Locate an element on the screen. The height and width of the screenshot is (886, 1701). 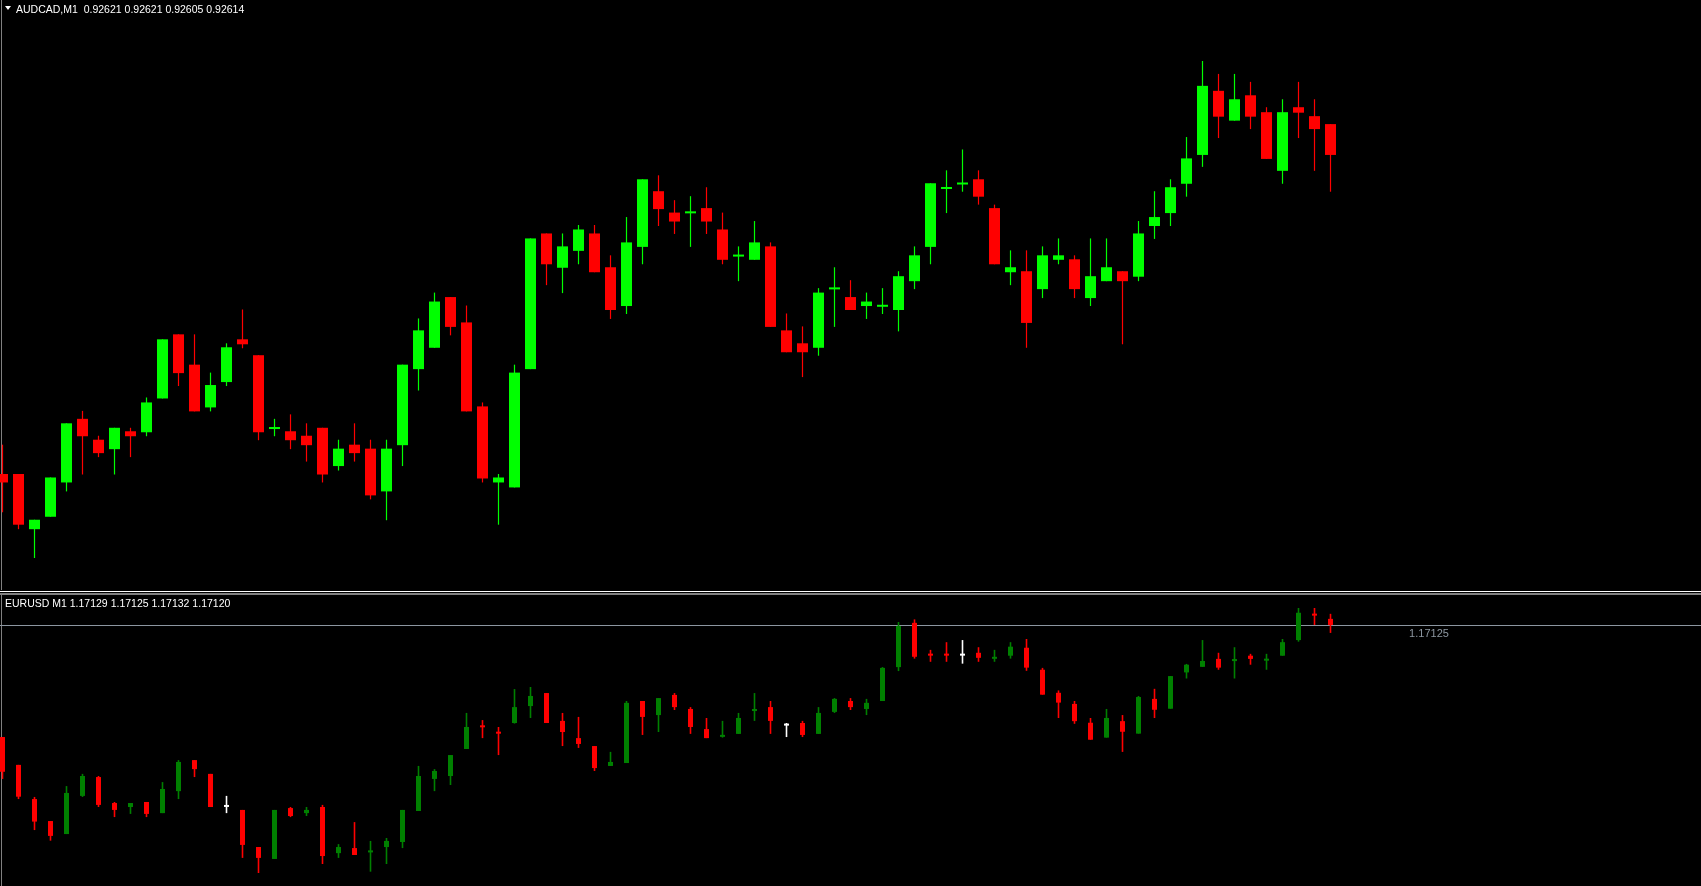
chart-title: AUDCAD,M1 0.92621 0.92621 0.92605 0.92614 is located at coordinates (130, 9).